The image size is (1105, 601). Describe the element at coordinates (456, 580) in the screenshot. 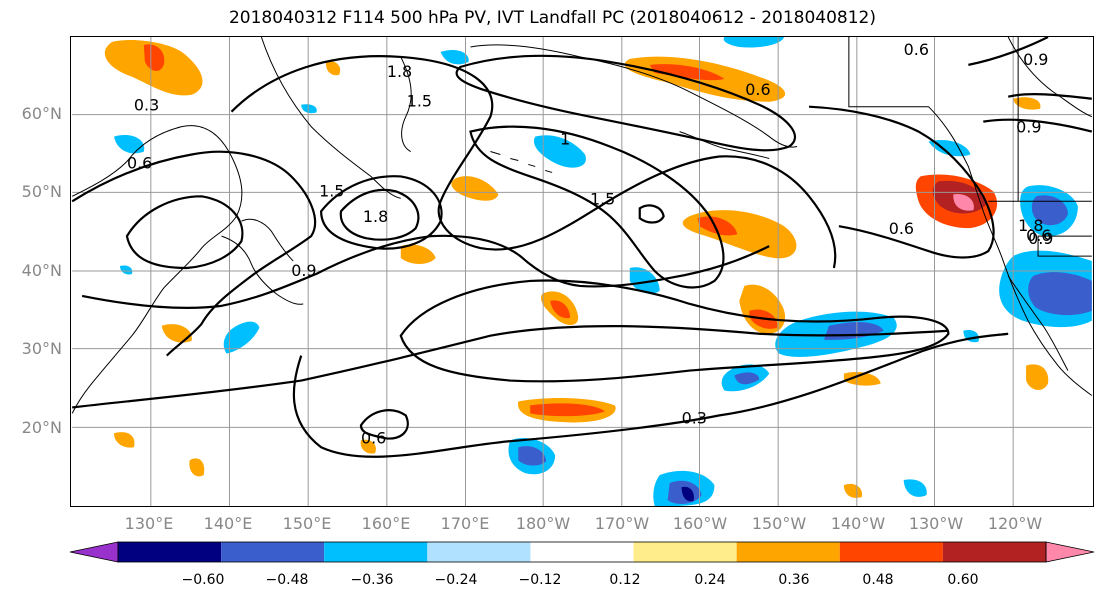

I see `colorbar-tick-label: −0.24` at that location.